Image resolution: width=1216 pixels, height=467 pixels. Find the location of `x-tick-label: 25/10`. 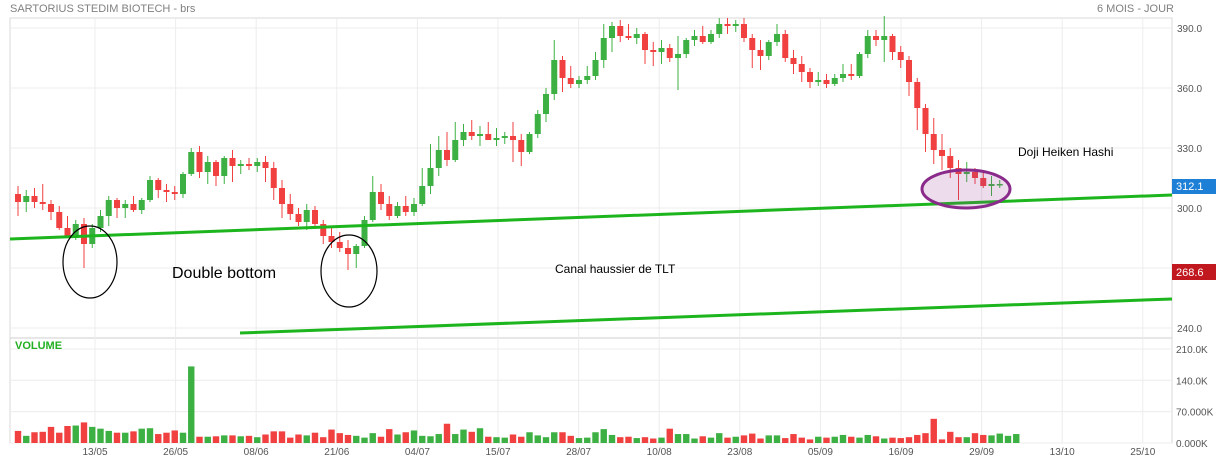

x-tick-label: 25/10 is located at coordinates (1142, 452).